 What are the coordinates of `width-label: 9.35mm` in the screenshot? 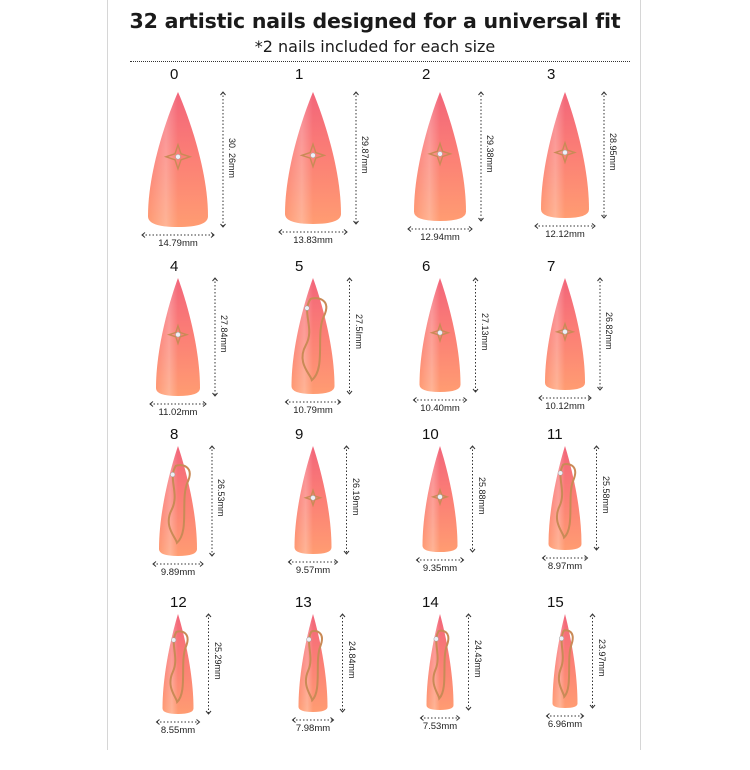 It's located at (440, 568).